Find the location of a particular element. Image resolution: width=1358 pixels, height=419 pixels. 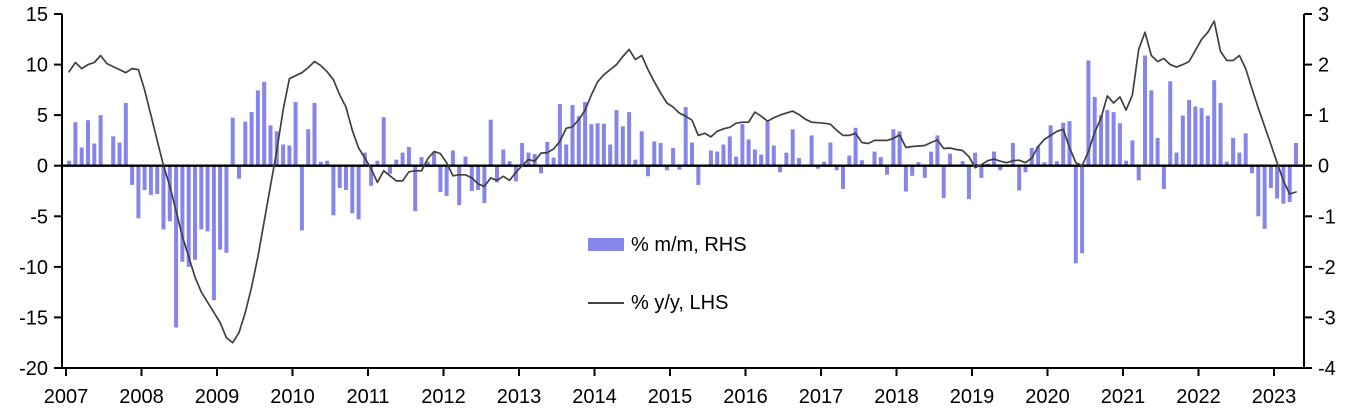

x-axis-year-label: 2015 is located at coordinates (670, 397).